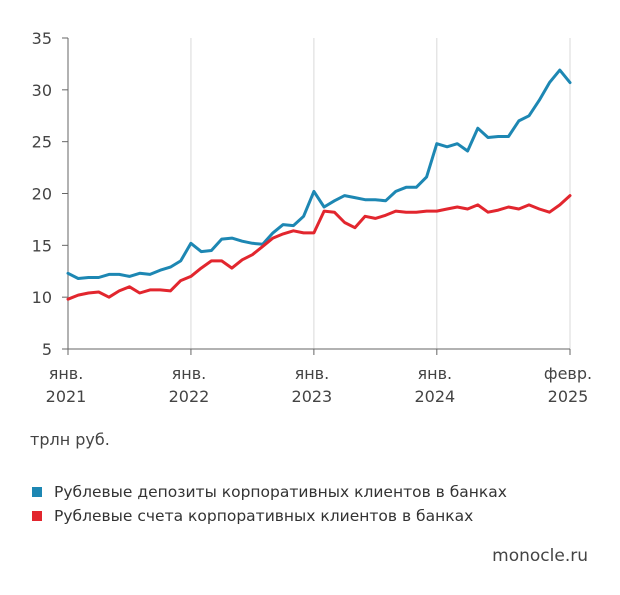 This screenshot has height=595, width=620. I want to click on y-tick-label-20: 20, so click(42, 194).